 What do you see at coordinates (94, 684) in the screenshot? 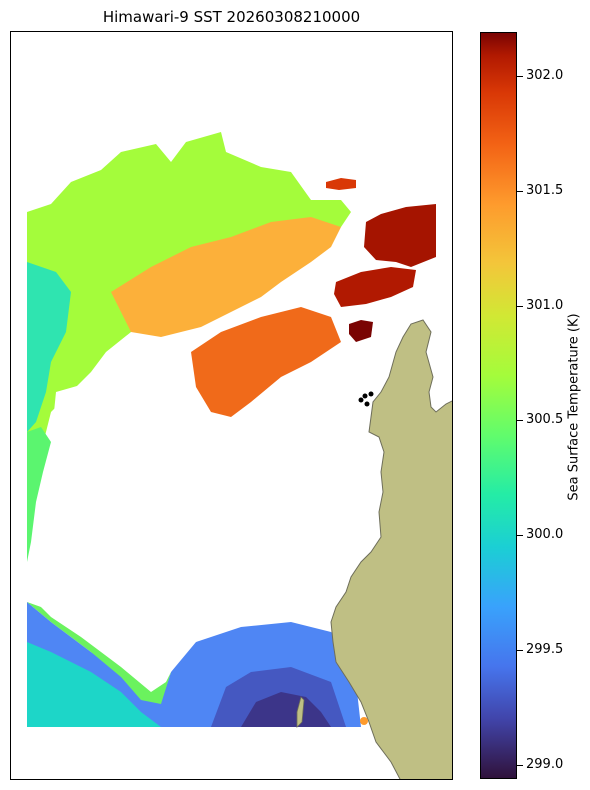
I see `sst-patch-south-cyan` at bounding box center [94, 684].